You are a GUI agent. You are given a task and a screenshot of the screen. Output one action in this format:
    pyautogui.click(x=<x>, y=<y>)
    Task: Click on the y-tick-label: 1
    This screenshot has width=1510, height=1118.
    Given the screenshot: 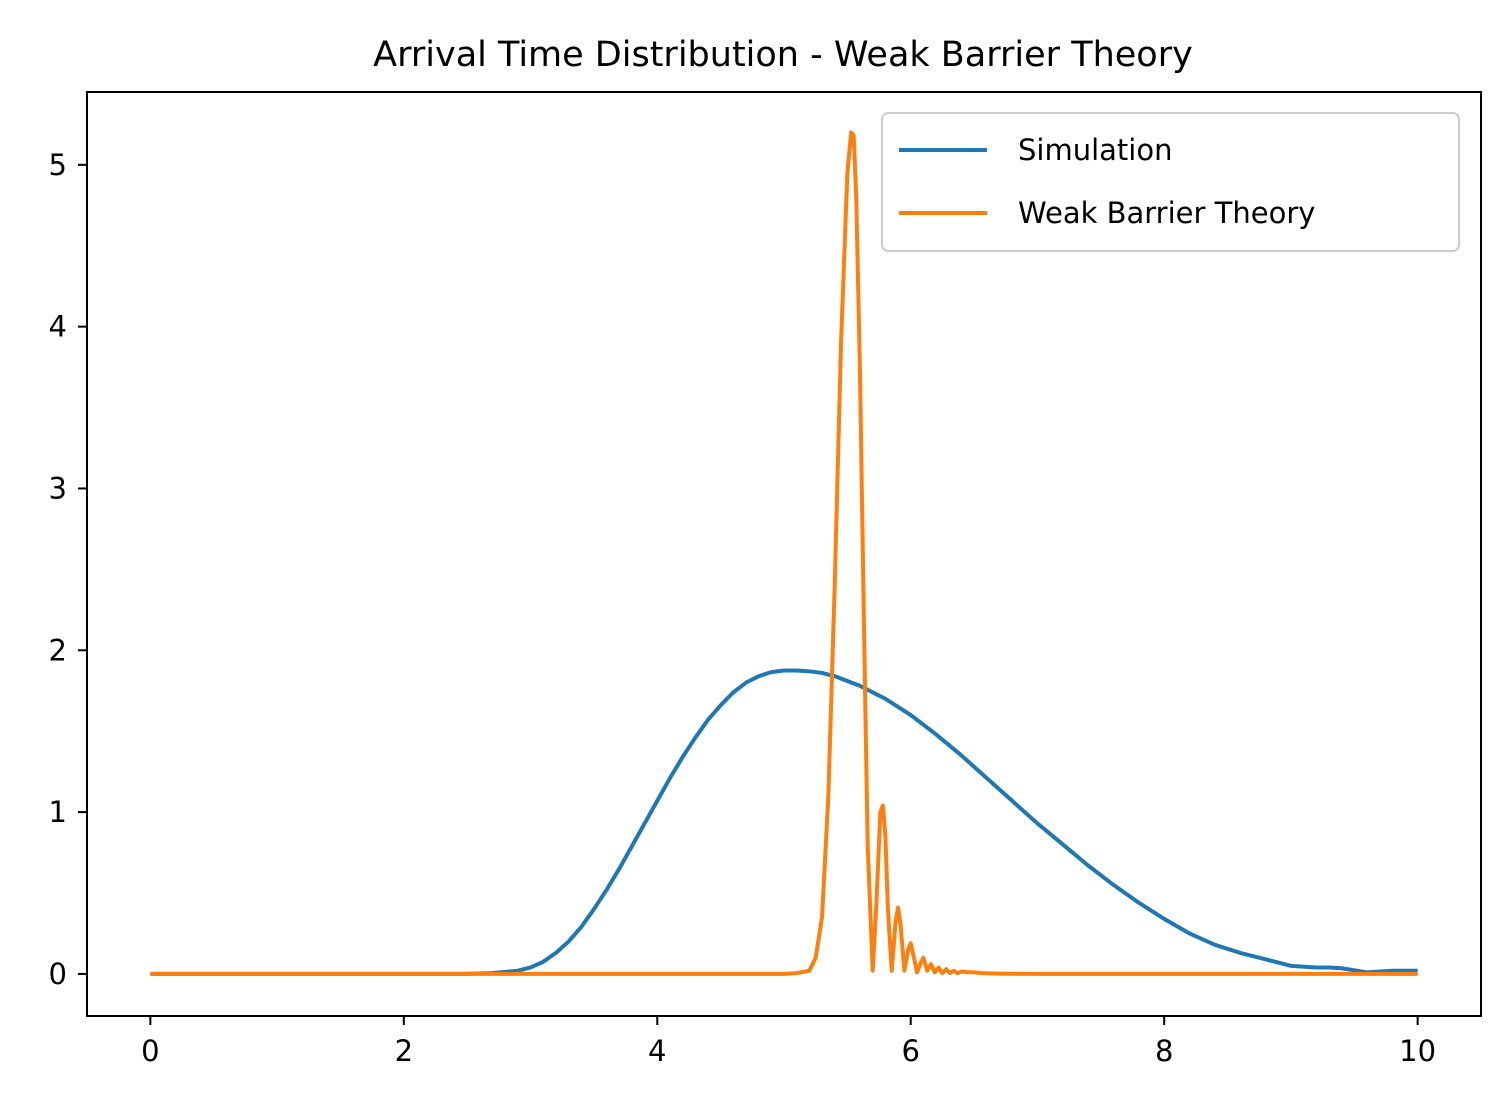 What is the action you would take?
    pyautogui.click(x=58, y=812)
    